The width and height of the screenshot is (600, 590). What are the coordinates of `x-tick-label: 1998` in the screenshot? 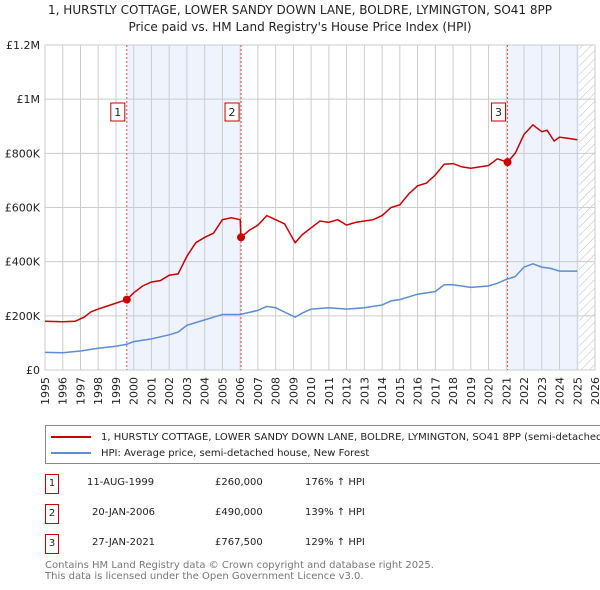 It's located at (98, 391).